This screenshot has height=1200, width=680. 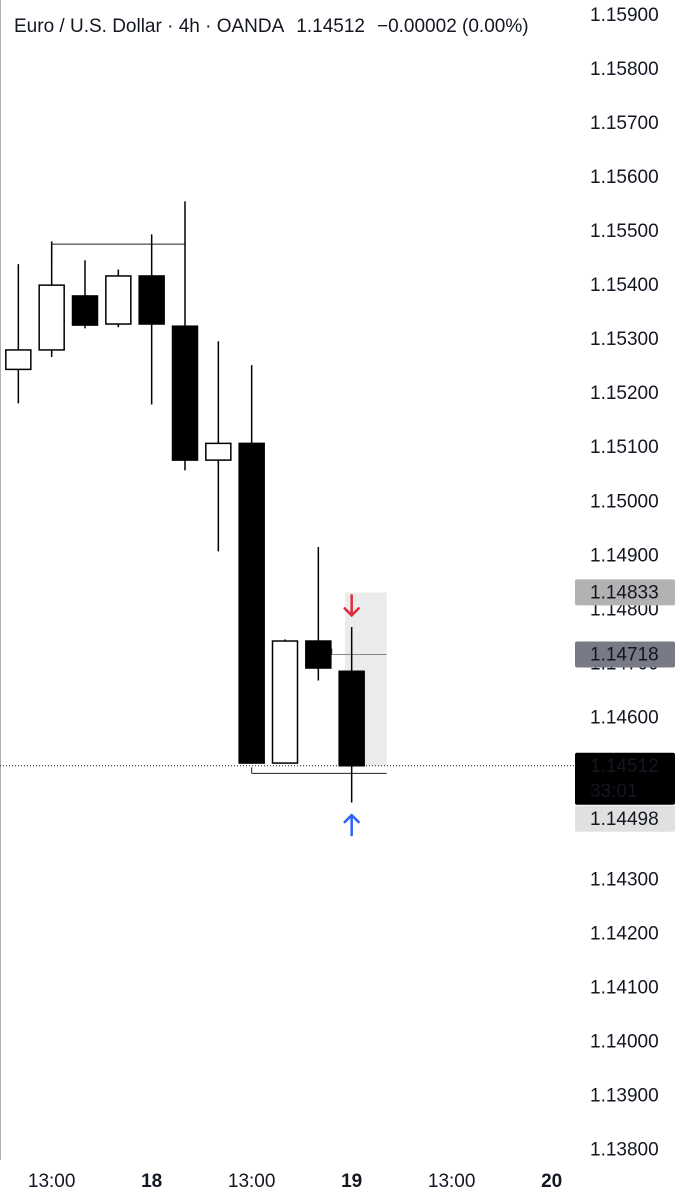 What do you see at coordinates (624, 1095) in the screenshot?
I see `y-tick-label: 1.13900` at bounding box center [624, 1095].